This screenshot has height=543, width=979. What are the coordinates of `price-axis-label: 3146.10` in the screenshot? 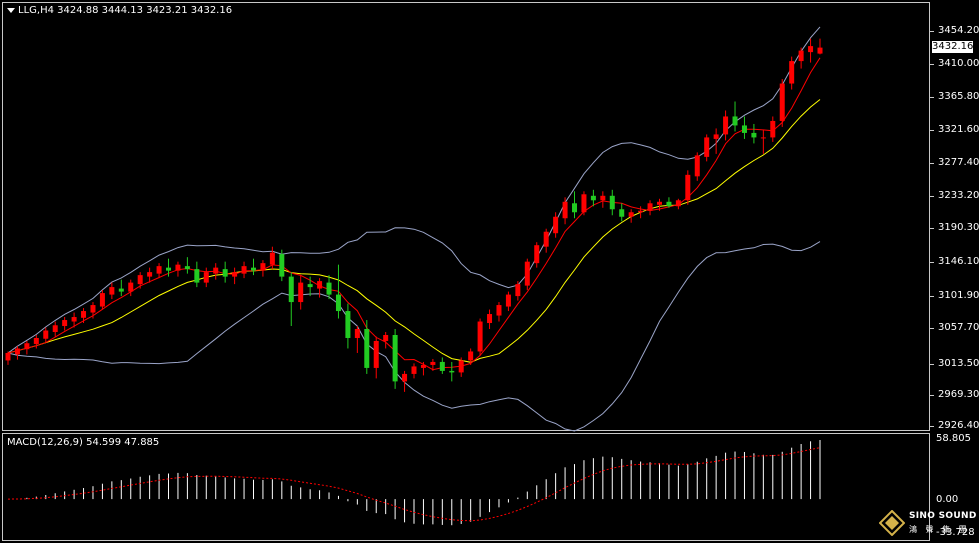 It's located at (958, 261).